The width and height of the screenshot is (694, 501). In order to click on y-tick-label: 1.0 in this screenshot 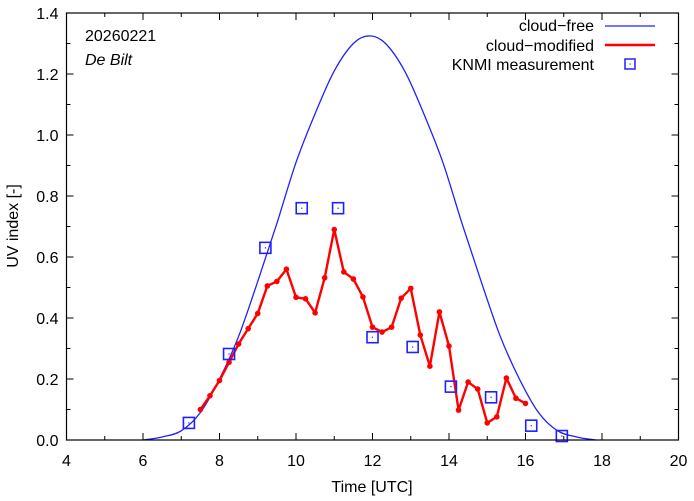, I will do `click(47, 136)`.